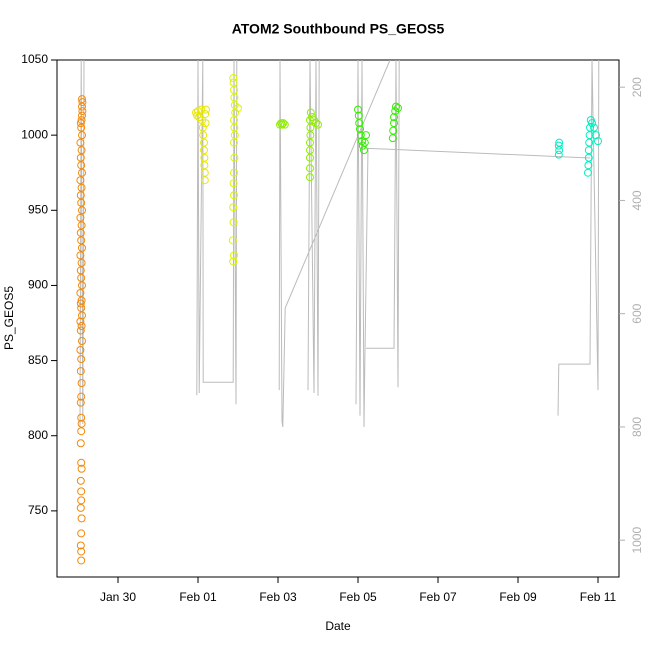 The height and width of the screenshot is (650, 650). I want to click on y-tick-label: 850, so click(38, 360).